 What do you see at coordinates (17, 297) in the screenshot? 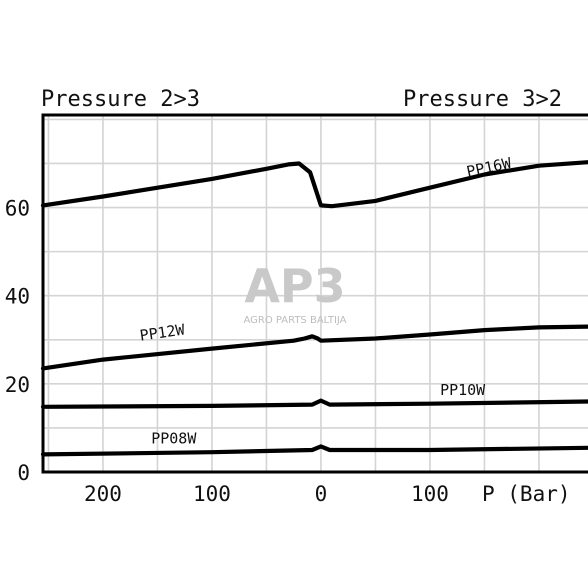
I see `y-tick-label: 40` at bounding box center [17, 297].